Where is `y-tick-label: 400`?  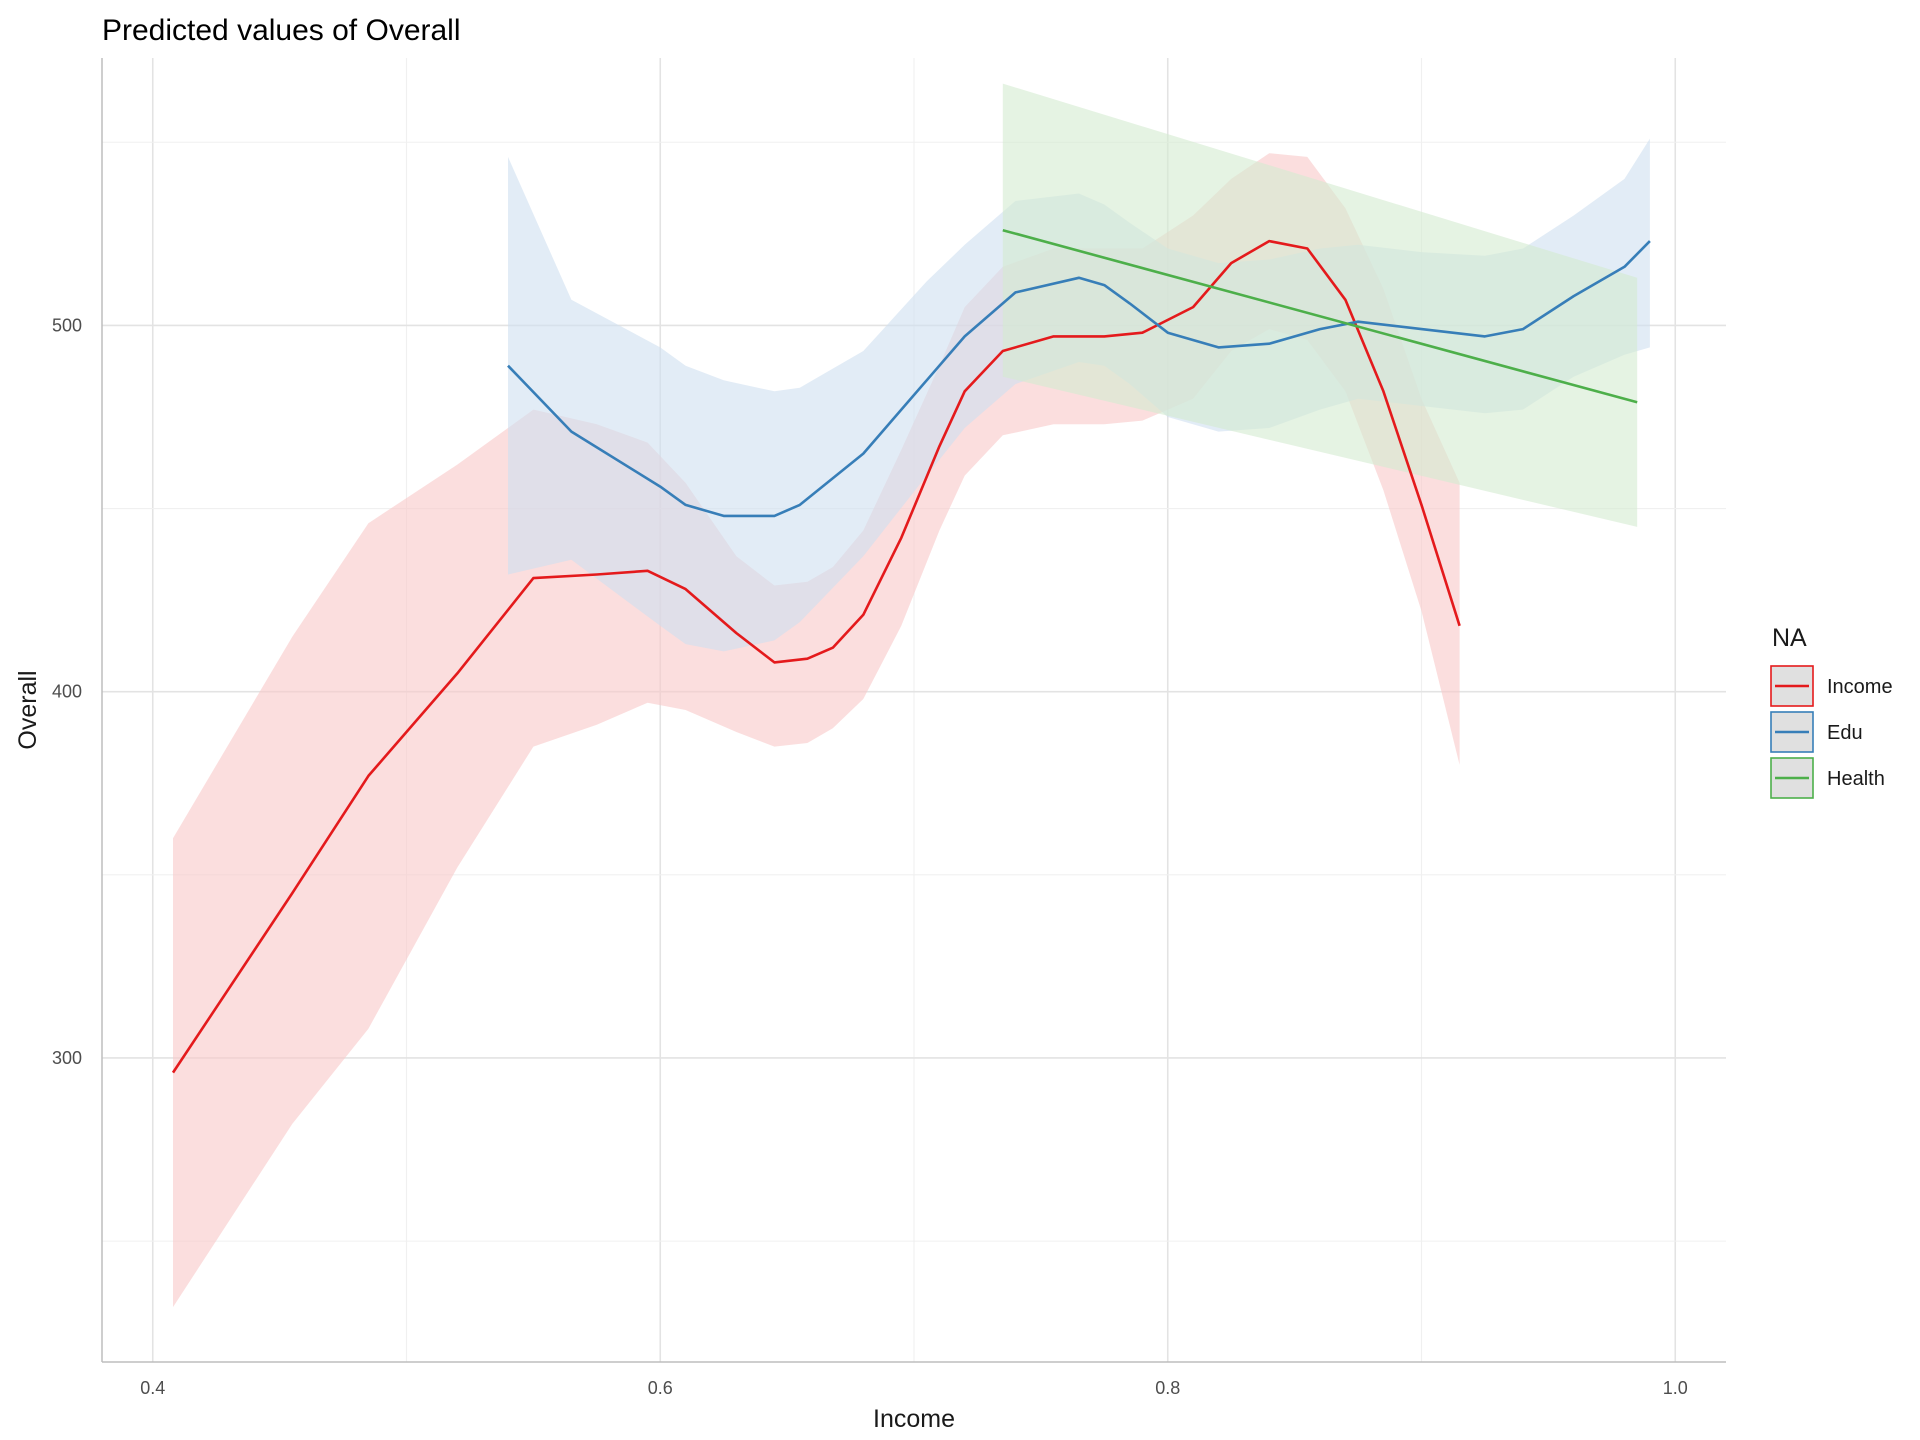
y-tick-label: 400 is located at coordinates (67, 692).